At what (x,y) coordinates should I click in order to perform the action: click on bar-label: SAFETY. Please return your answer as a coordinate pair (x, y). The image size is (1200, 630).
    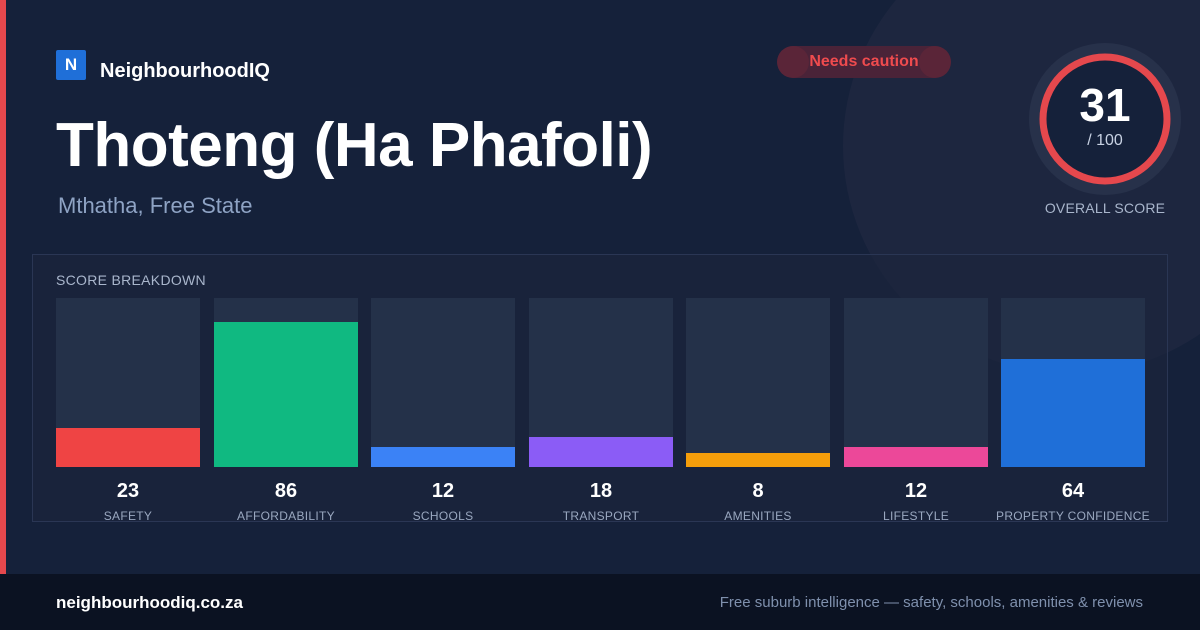
    Looking at the image, I should click on (128, 516).